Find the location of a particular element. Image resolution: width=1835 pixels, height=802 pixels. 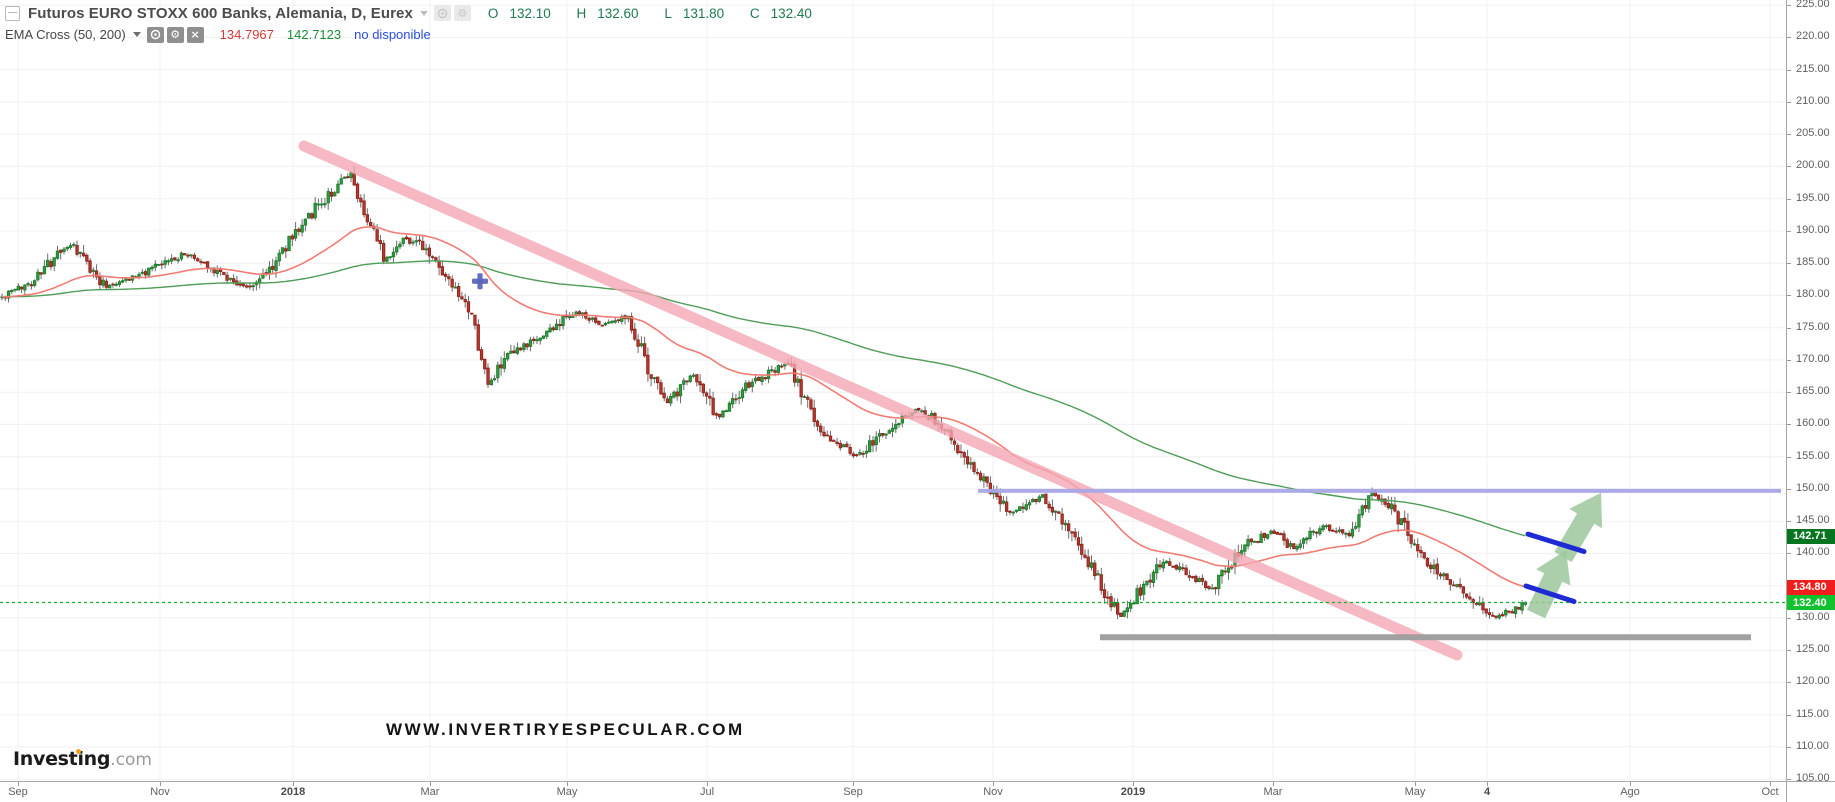

indicator-name: EMA Cross (50, 200) is located at coordinates (65, 34).